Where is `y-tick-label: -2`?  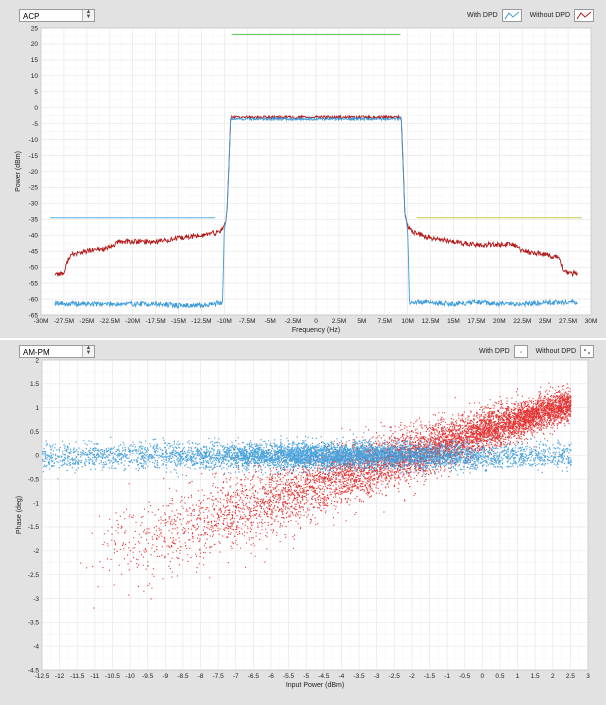 y-tick-label: -2 is located at coordinates (36, 551).